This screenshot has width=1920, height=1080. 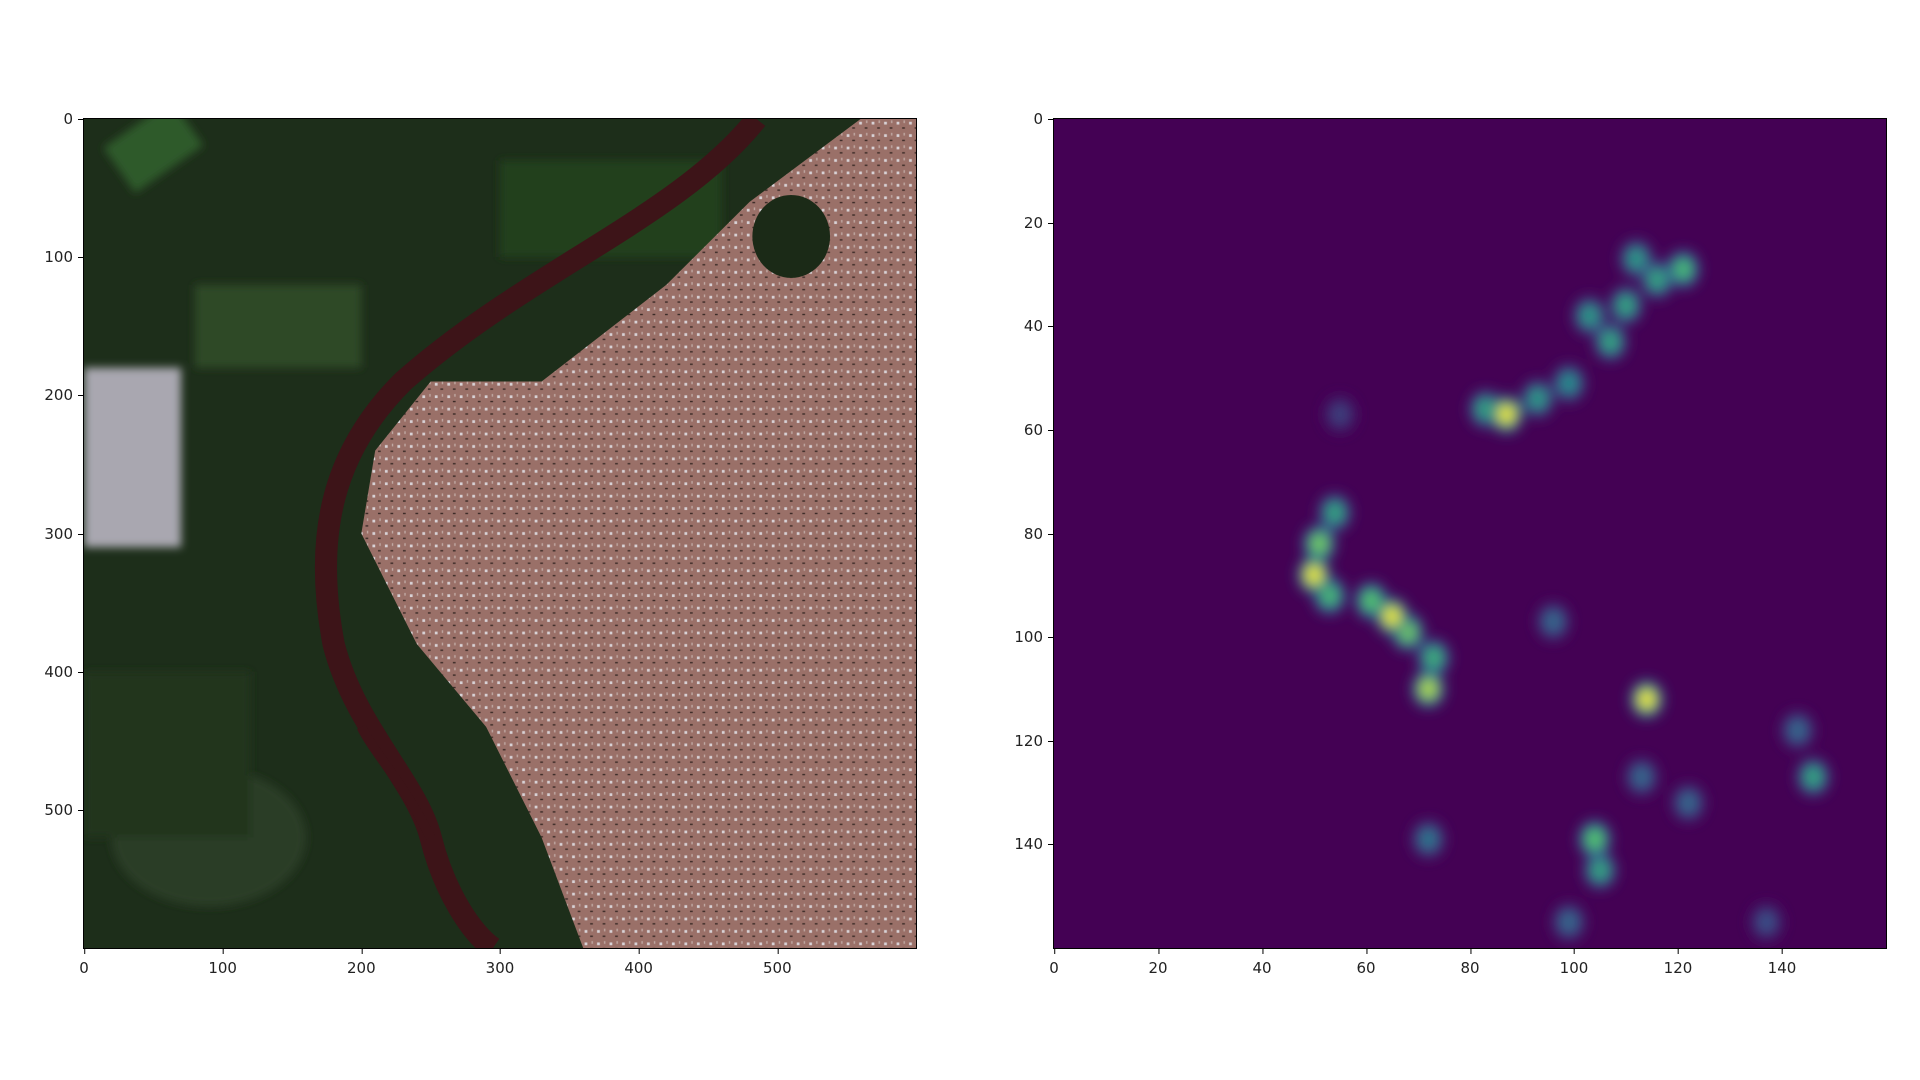 What do you see at coordinates (1678, 962) in the screenshot?
I see `x-tick: 120` at bounding box center [1678, 962].